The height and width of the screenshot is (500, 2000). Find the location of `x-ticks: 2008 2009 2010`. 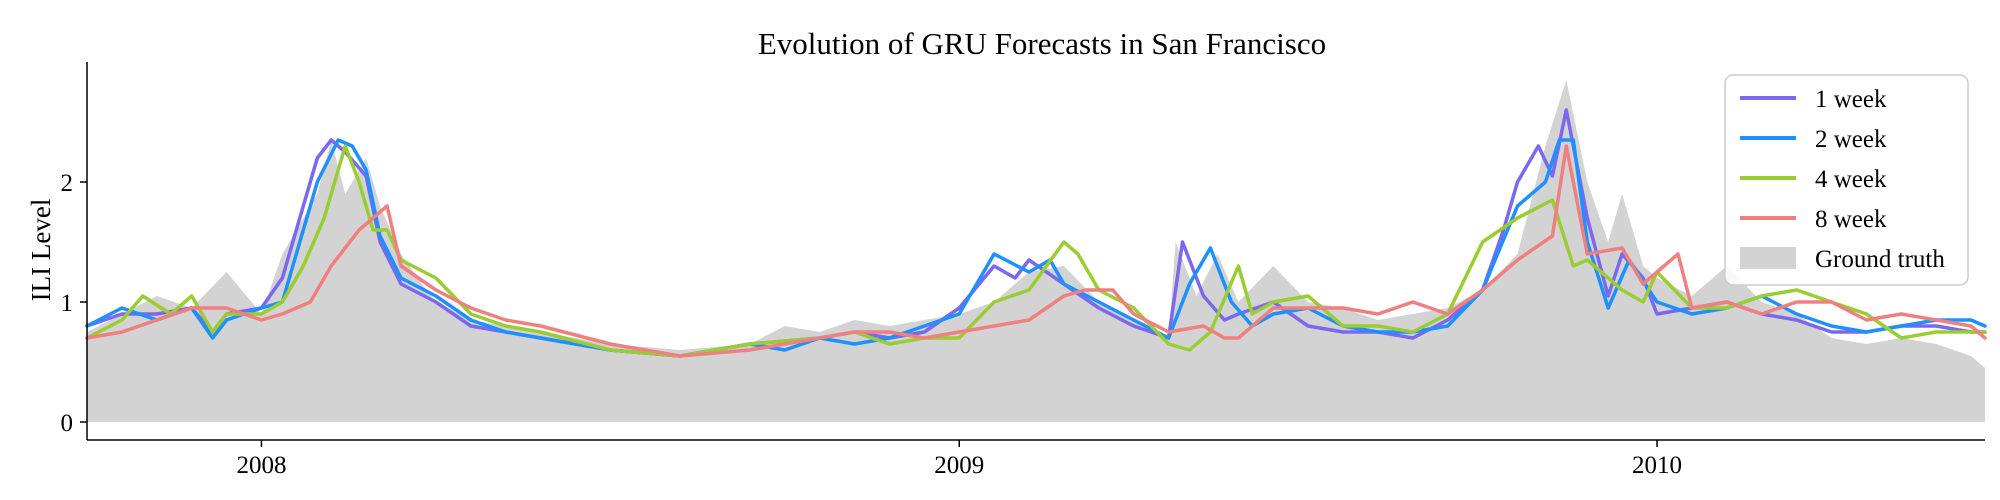

x-ticks: 2008 2009 2010 is located at coordinates (959, 459).